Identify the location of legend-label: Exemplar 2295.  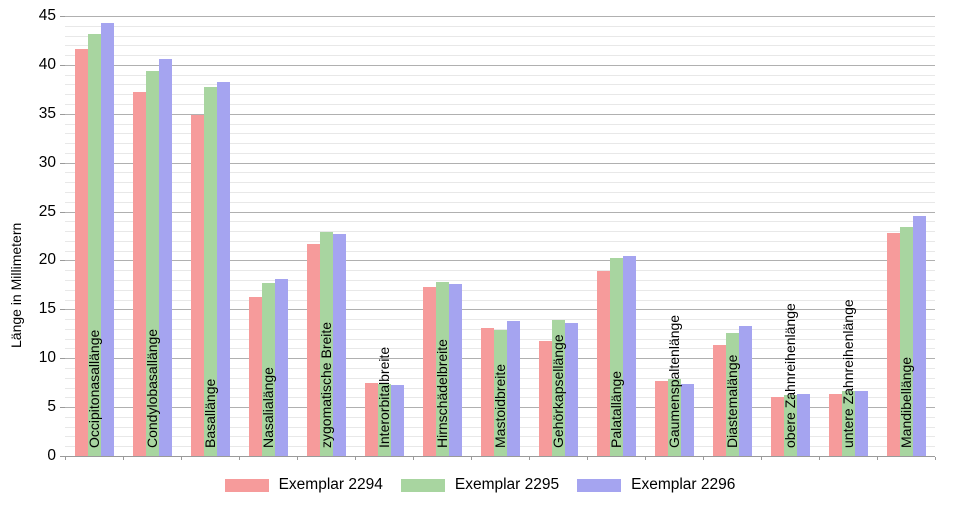
(507, 484).